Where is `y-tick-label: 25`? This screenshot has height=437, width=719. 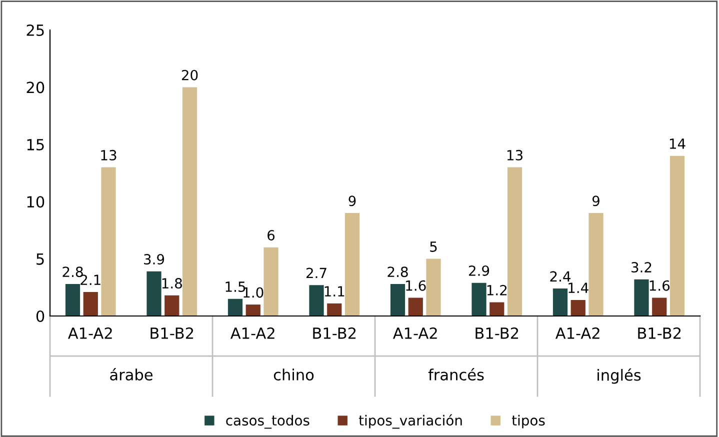
y-tick-label: 25 is located at coordinates (35, 30).